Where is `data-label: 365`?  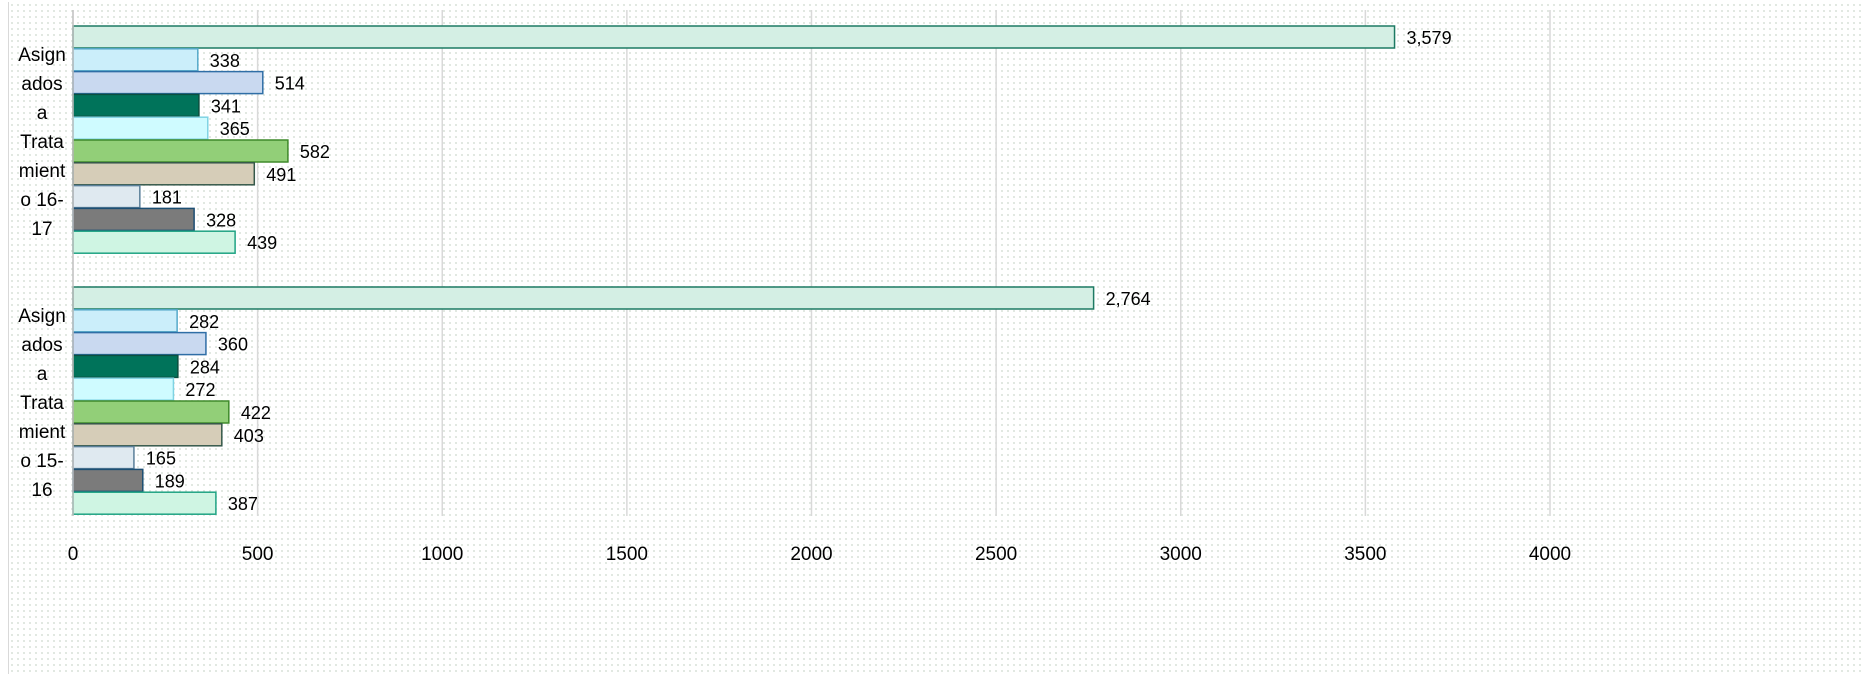 data-label: 365 is located at coordinates (235, 129).